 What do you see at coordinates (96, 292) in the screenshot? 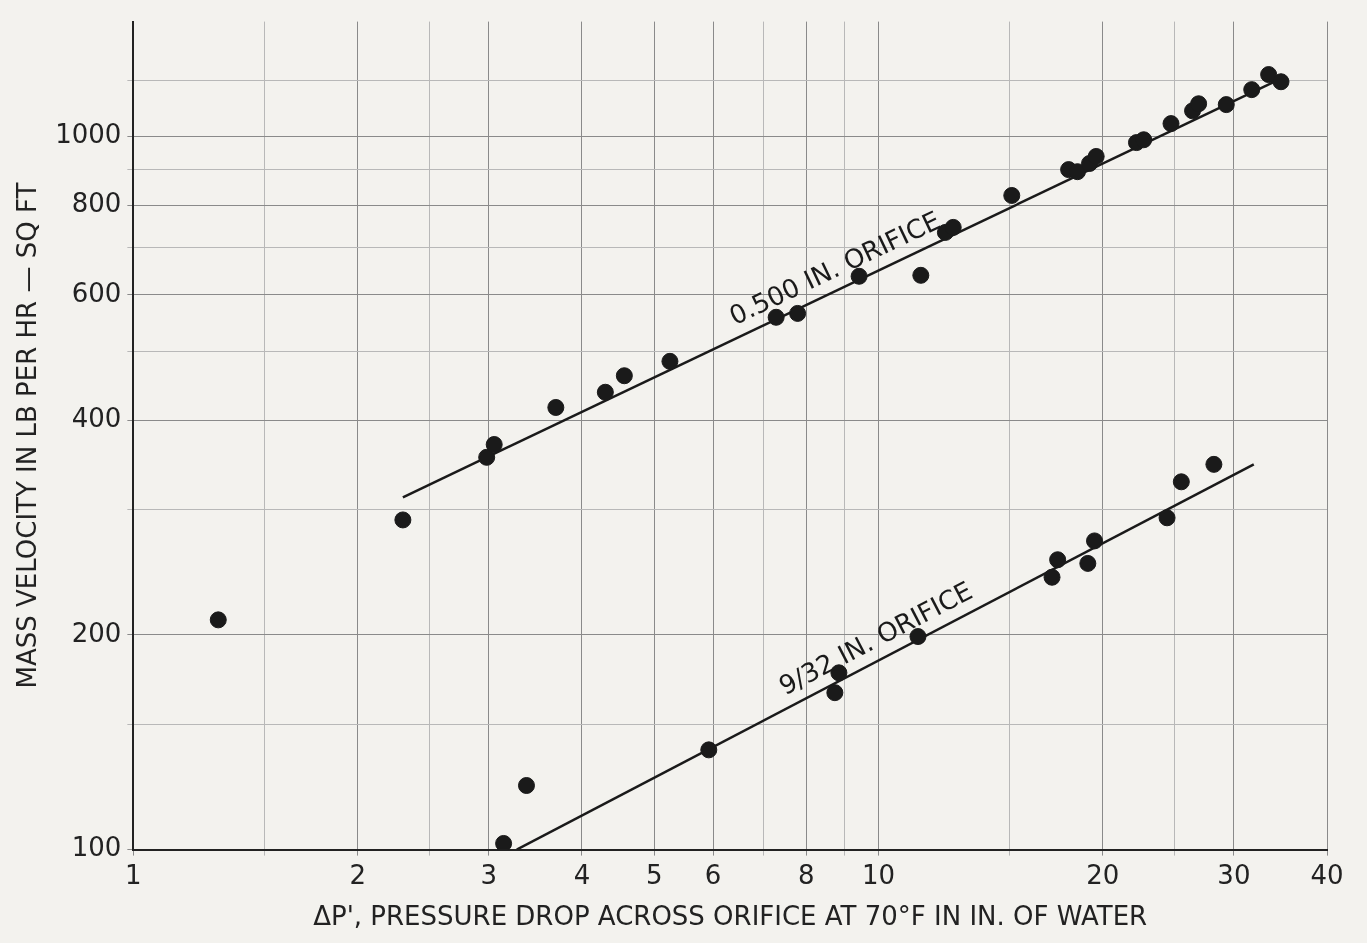
I see `y-tick-label: 600` at bounding box center [96, 292].